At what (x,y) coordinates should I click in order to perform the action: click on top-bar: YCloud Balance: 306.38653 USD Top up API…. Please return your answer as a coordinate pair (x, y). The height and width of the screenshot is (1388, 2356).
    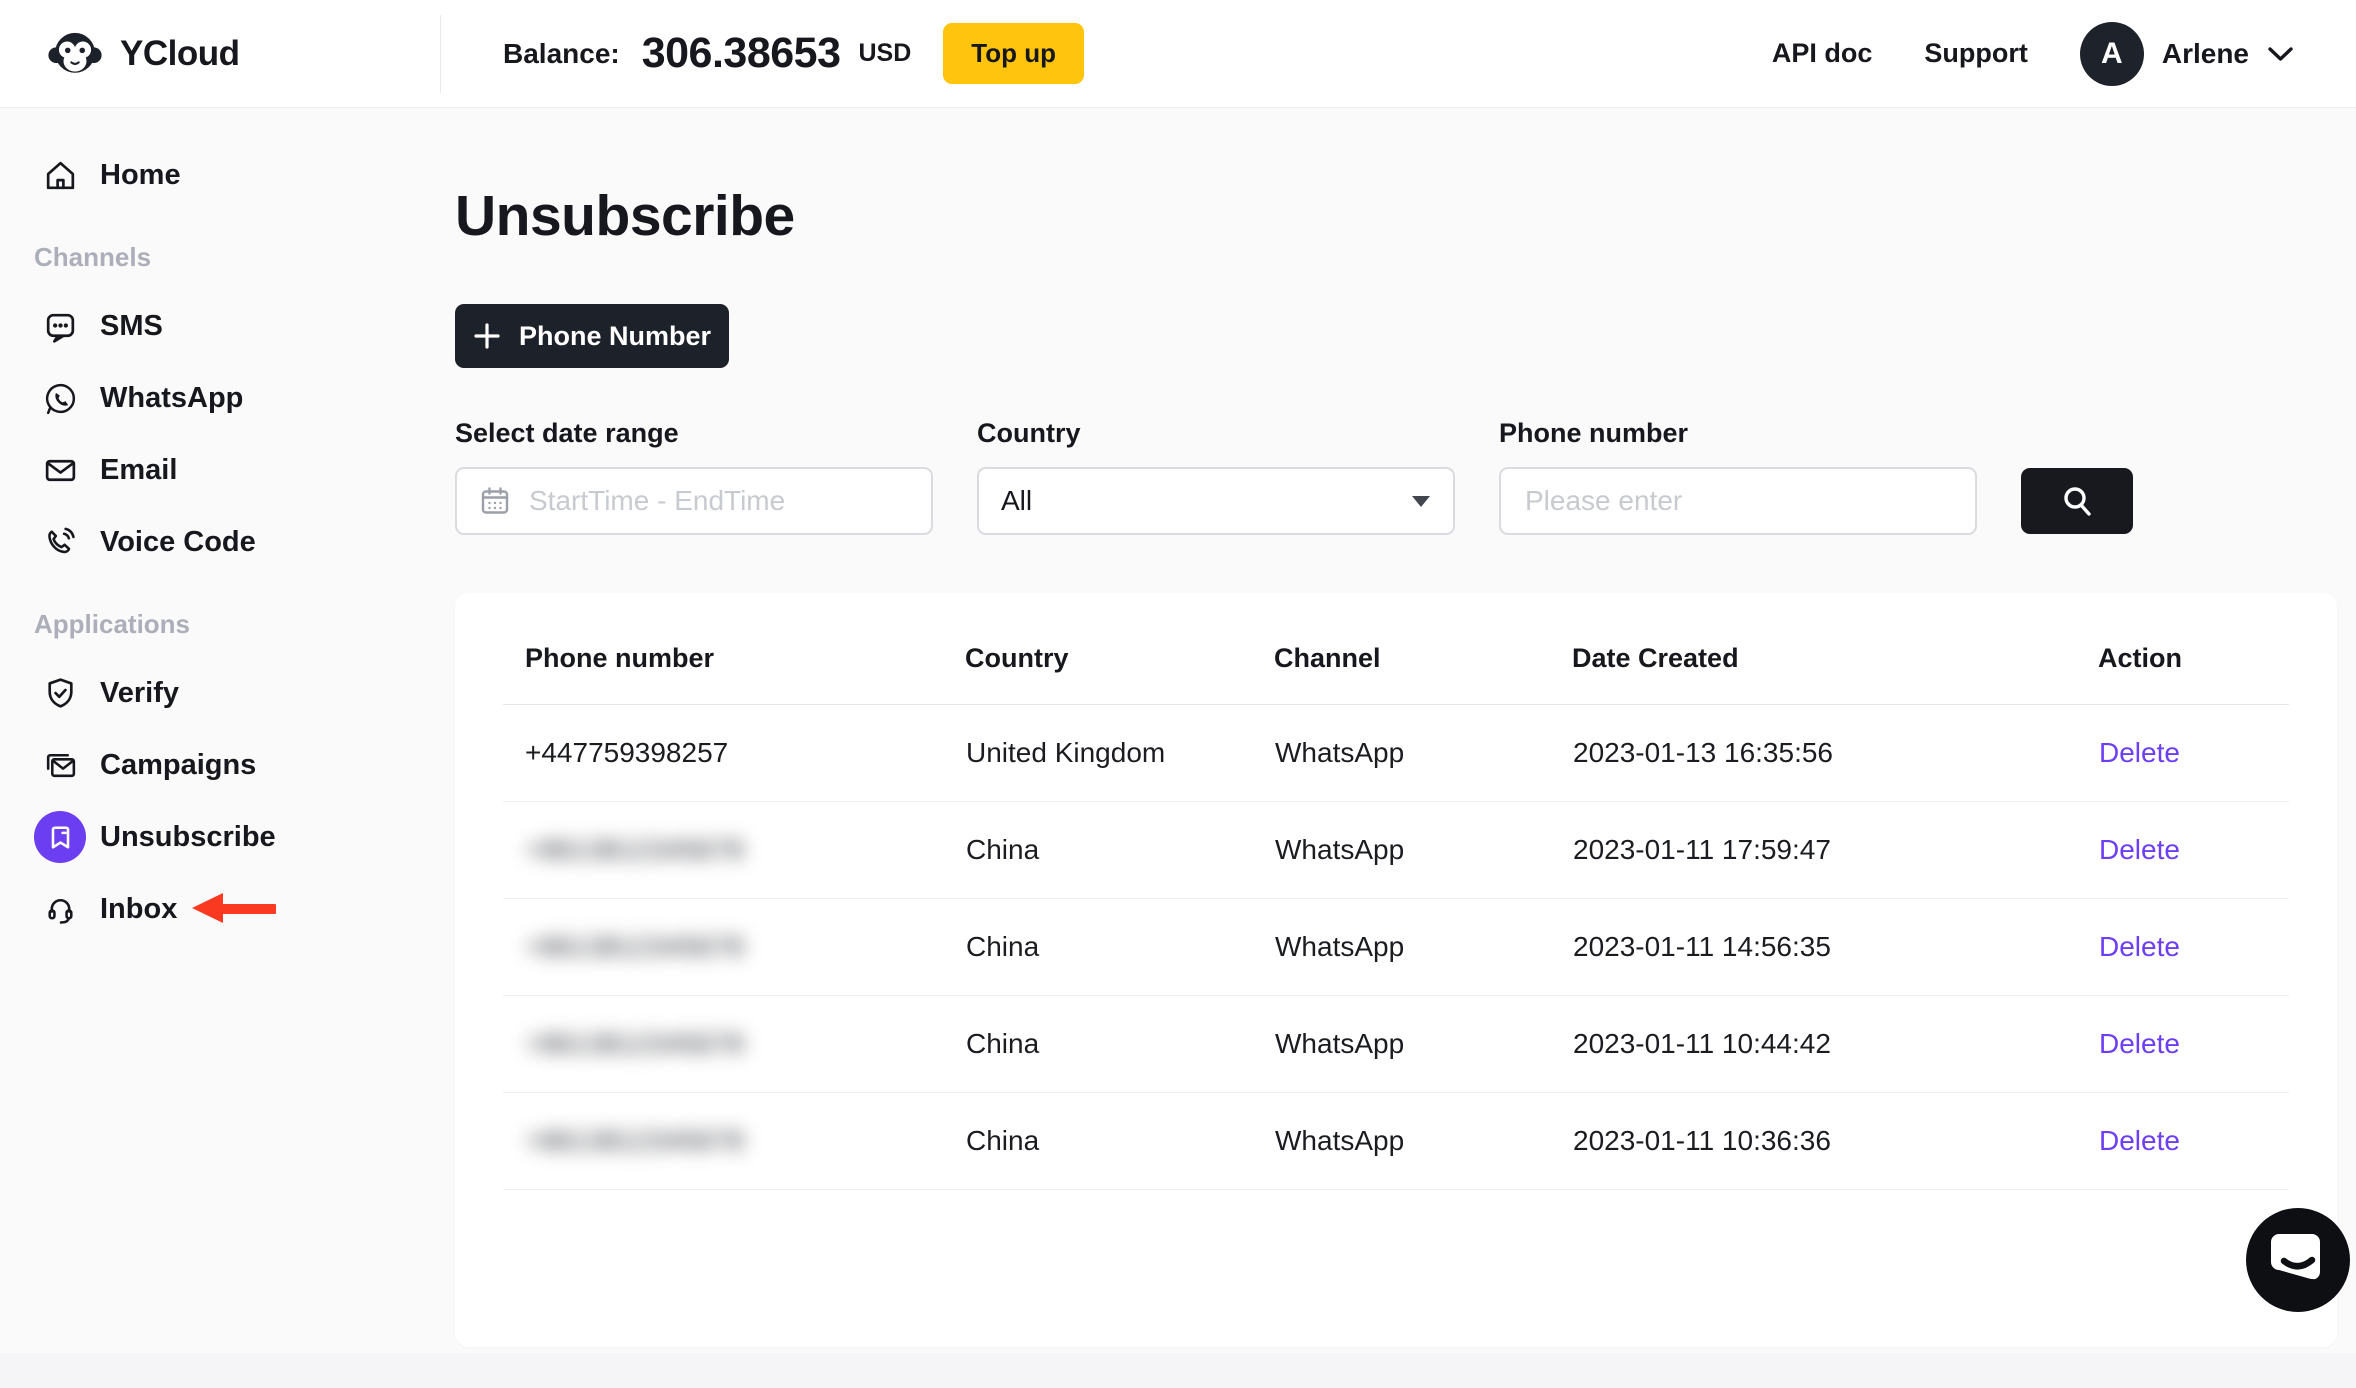
    Looking at the image, I should click on (1178, 54).